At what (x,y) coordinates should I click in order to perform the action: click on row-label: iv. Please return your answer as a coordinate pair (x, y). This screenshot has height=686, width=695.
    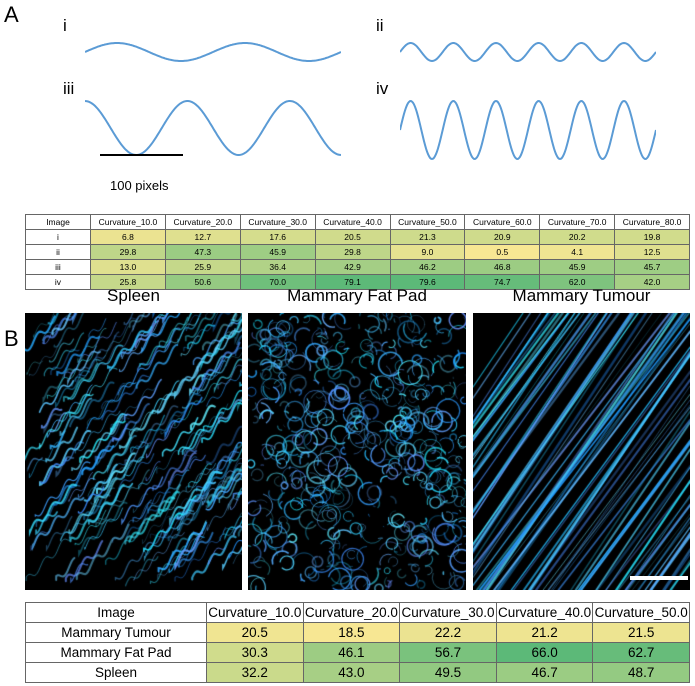
    Looking at the image, I should click on (58, 282).